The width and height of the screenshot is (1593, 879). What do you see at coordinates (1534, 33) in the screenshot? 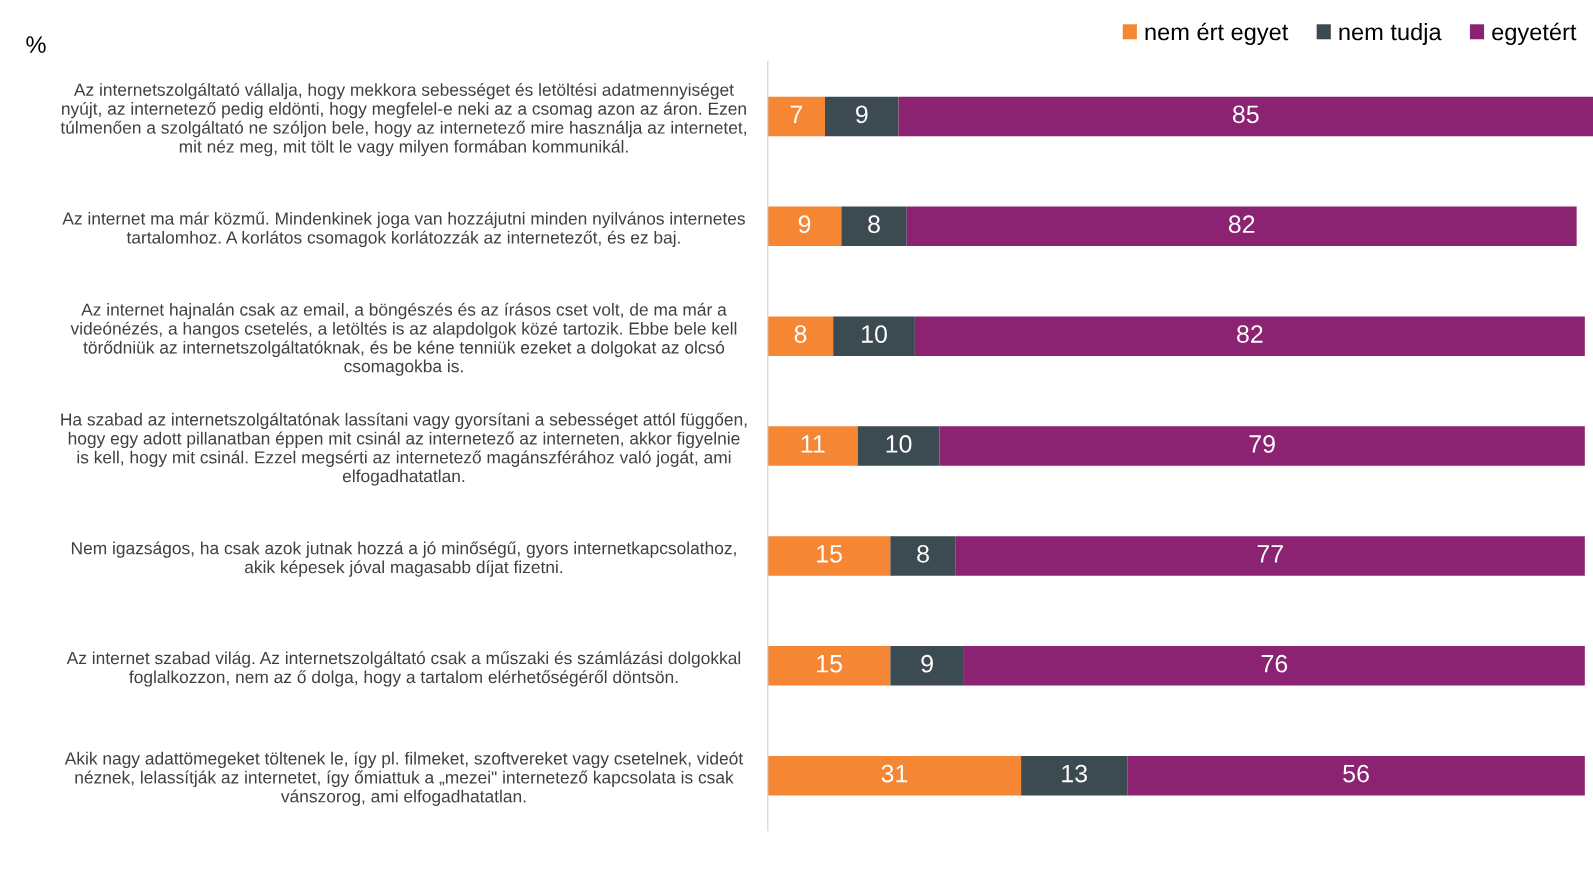
I see `legend-label: egyetért` at bounding box center [1534, 33].